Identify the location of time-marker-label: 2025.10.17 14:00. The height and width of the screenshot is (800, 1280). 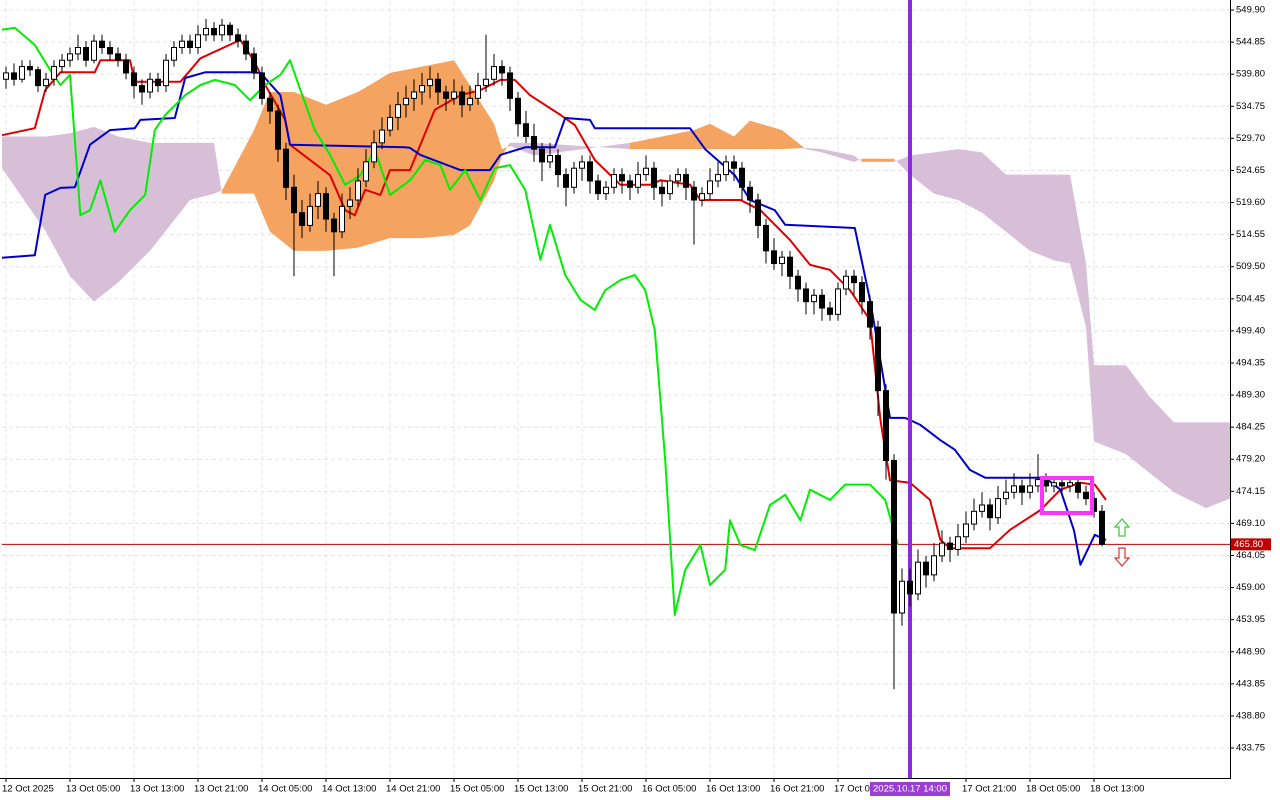
(910, 789).